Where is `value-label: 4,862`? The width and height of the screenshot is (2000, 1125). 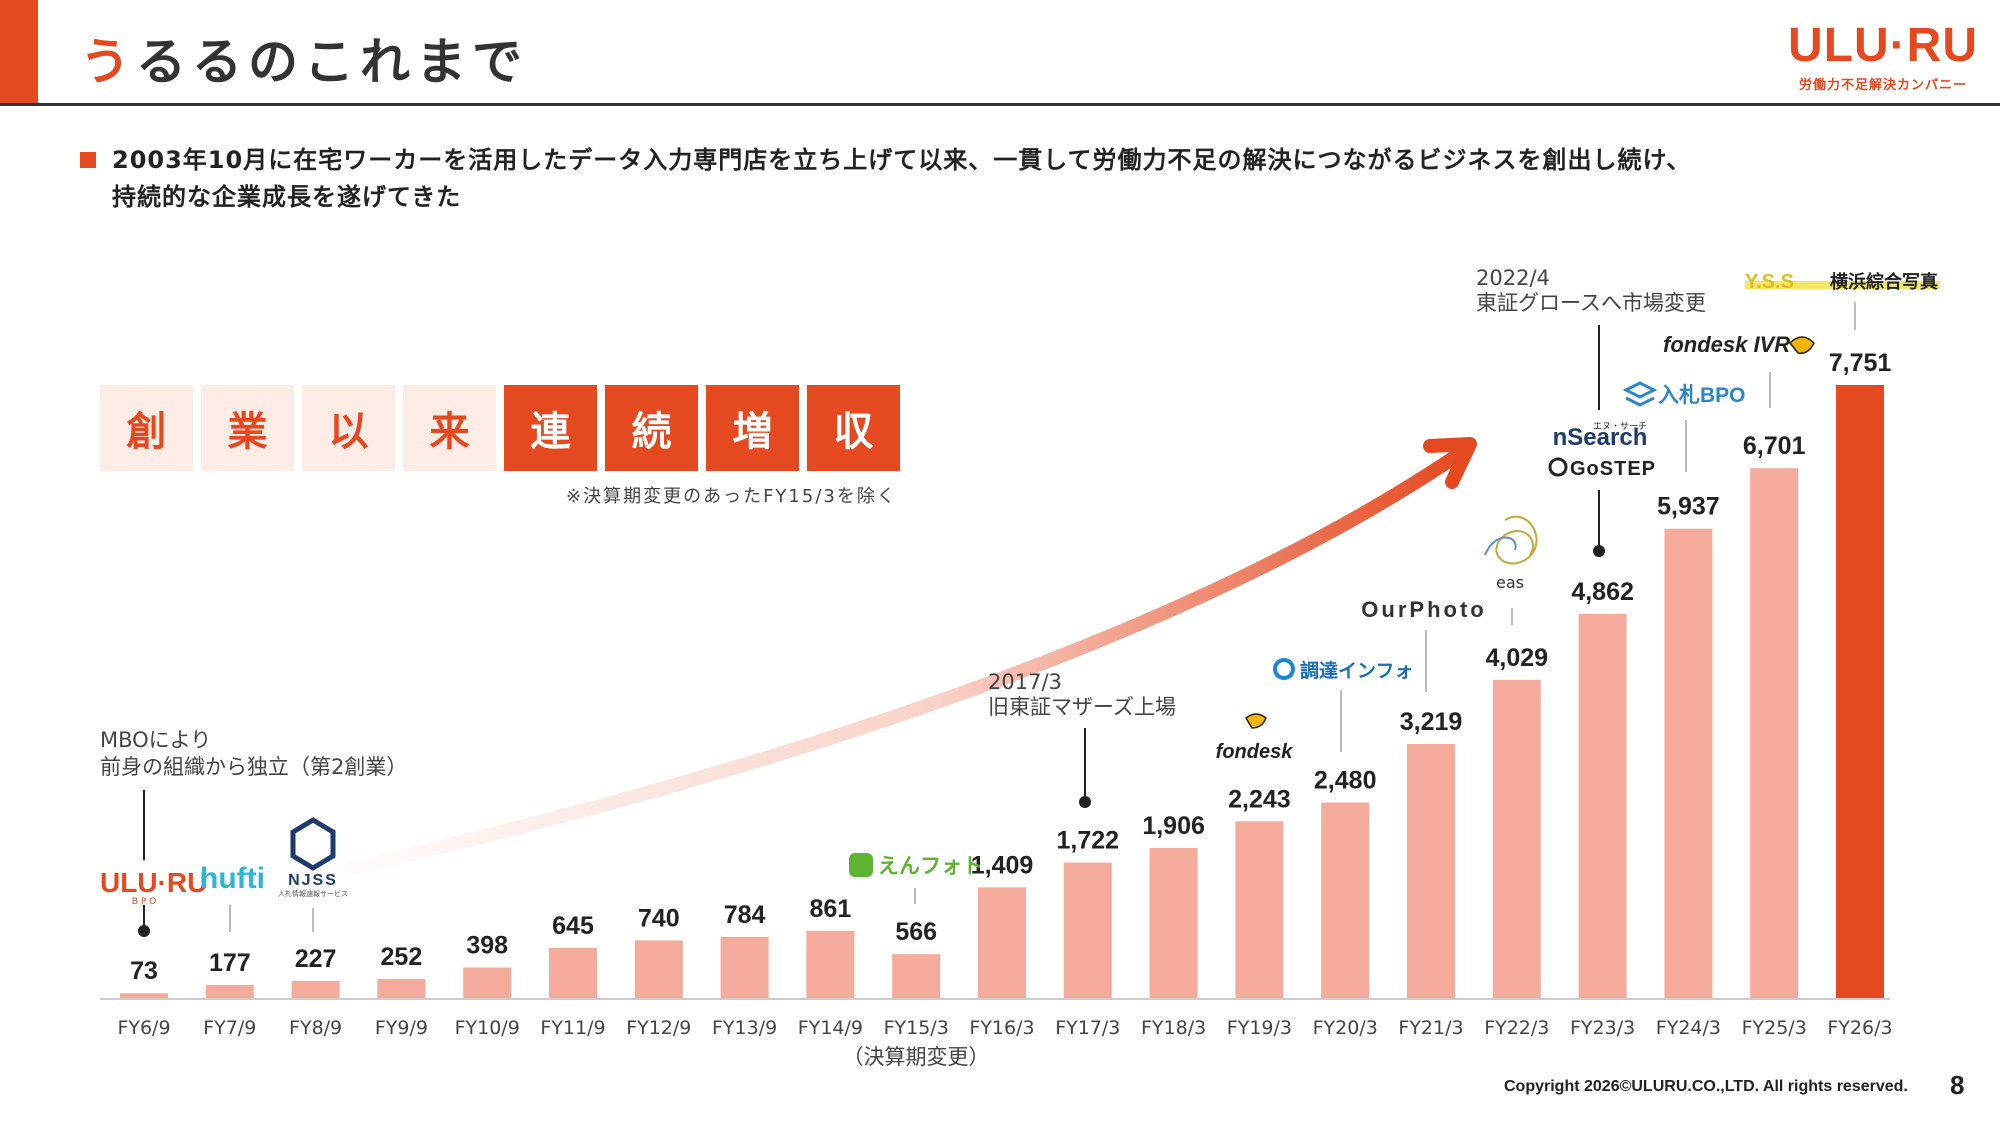
value-label: 4,862 is located at coordinates (1602, 592).